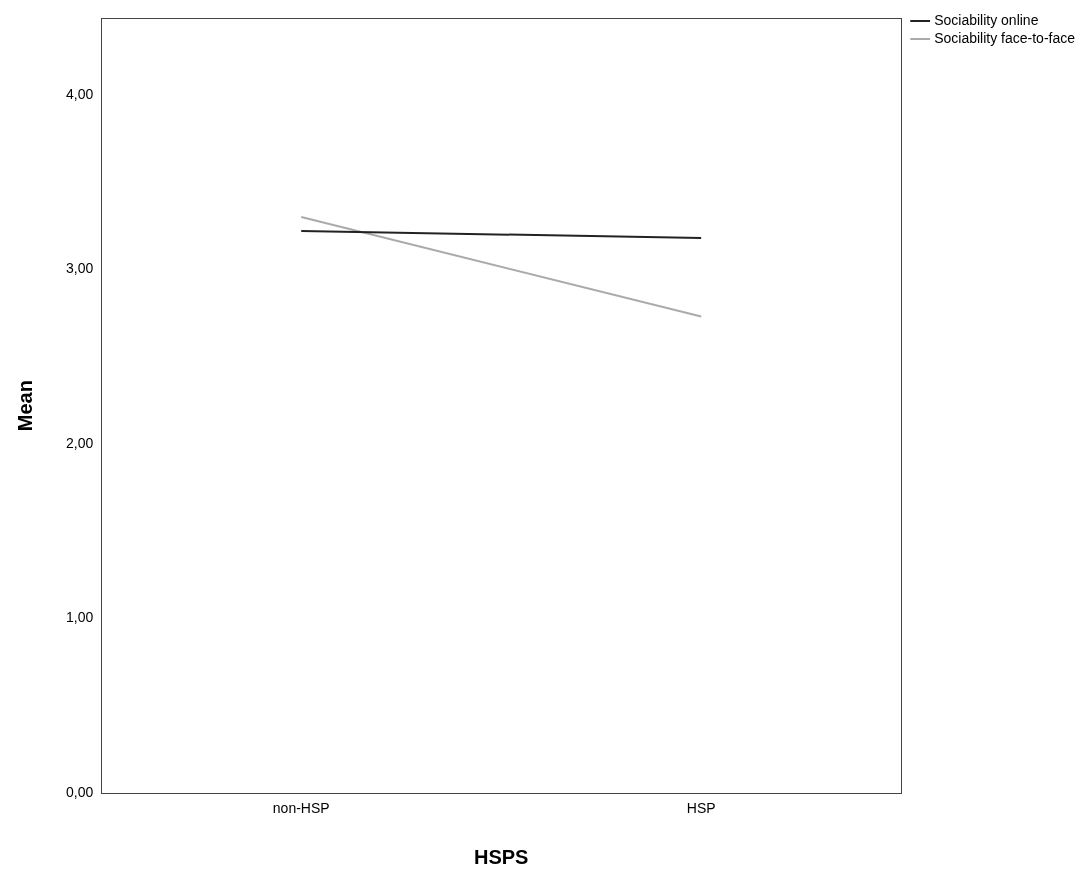 The image size is (1089, 884). What do you see at coordinates (501, 856) in the screenshot?
I see `x-axis-title: HSPS` at bounding box center [501, 856].